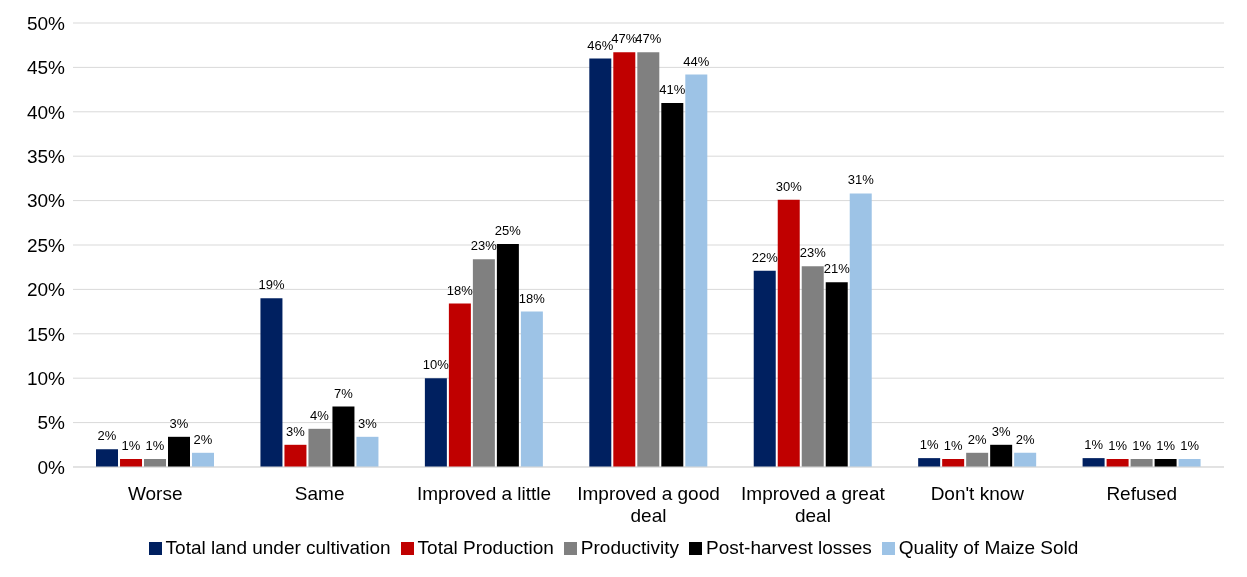 This screenshot has width=1247, height=577. What do you see at coordinates (46, 290) in the screenshot?
I see `y-tick-label: 20%` at bounding box center [46, 290].